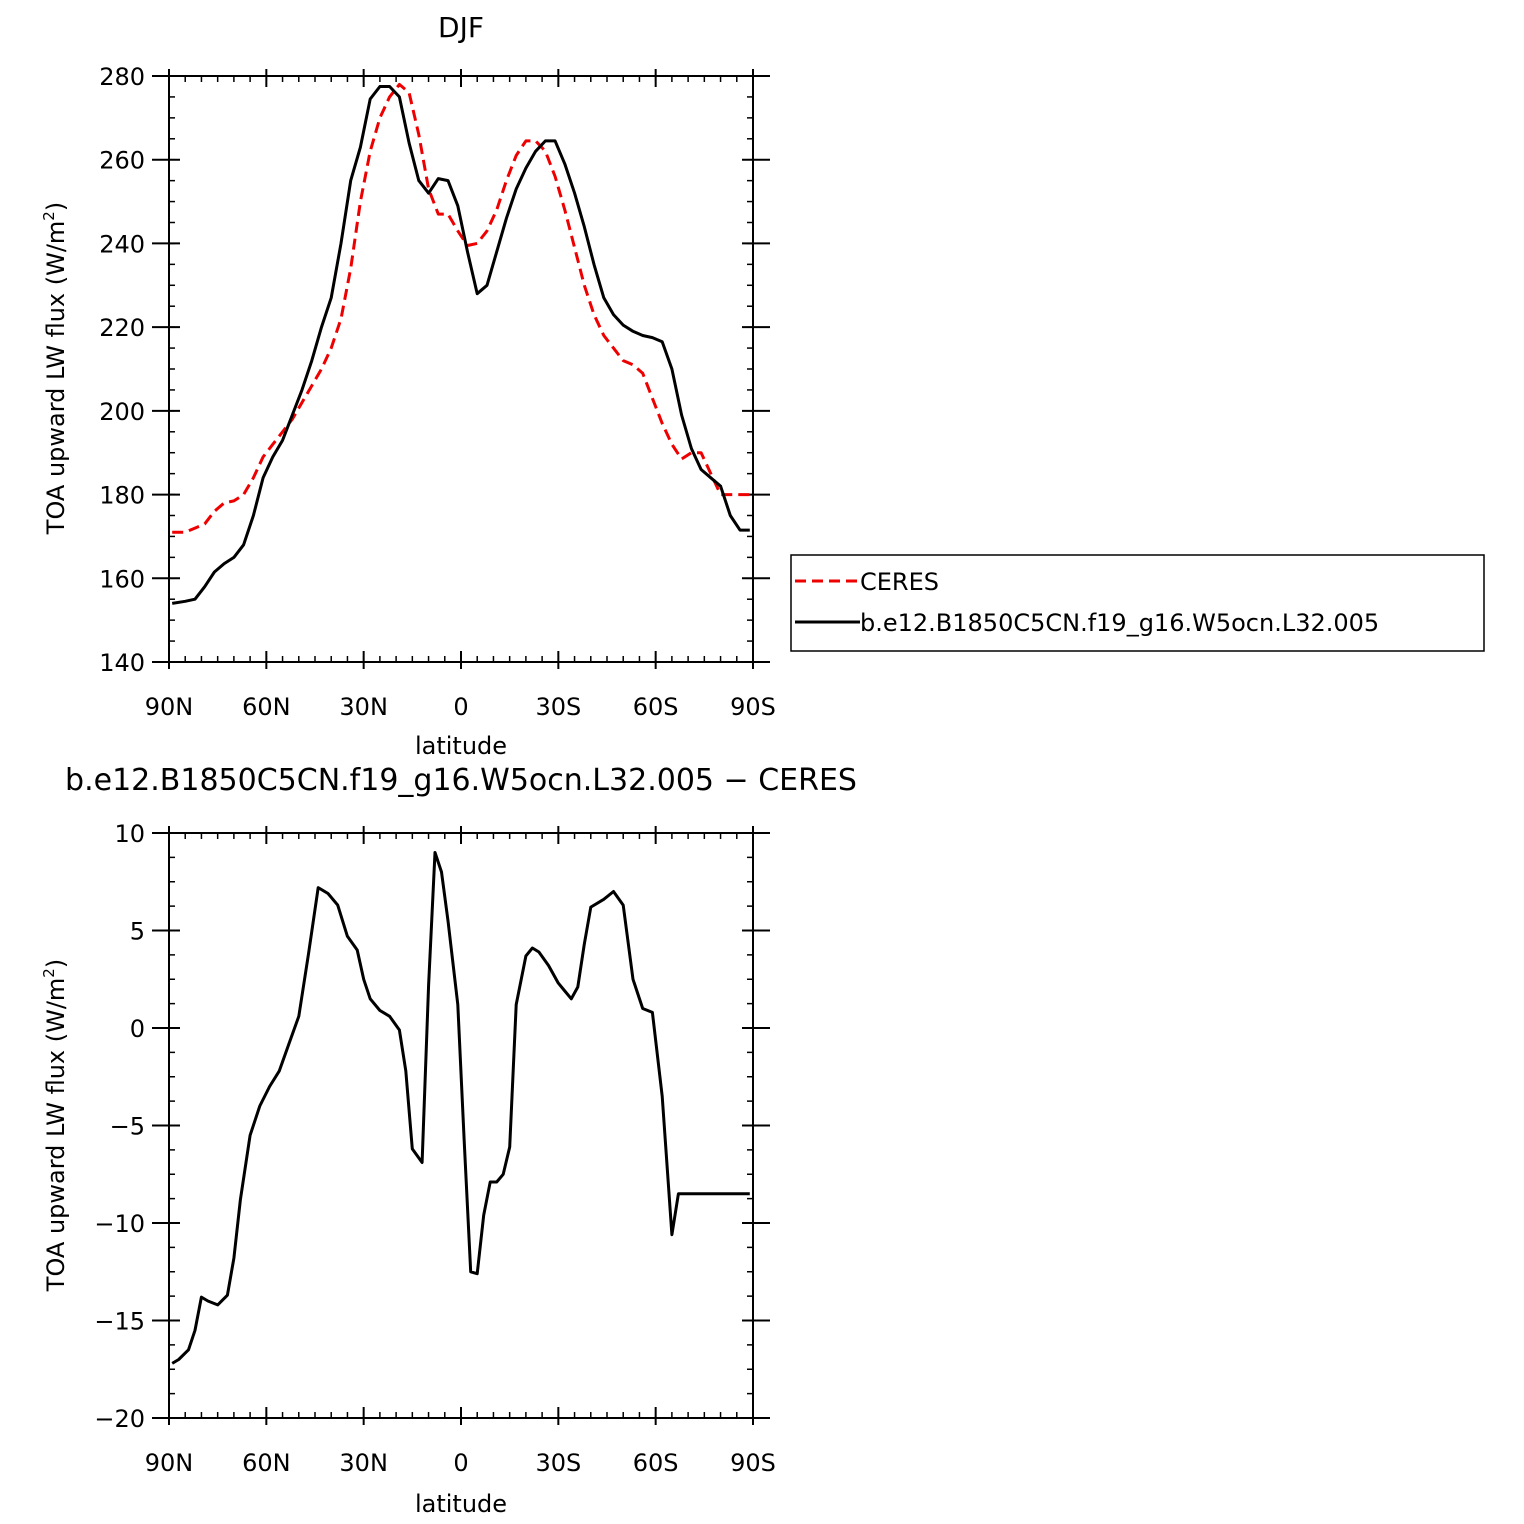 Image resolution: width=1524 pixels, height=1524 pixels. Describe the element at coordinates (461, 308) in the screenshot. I see `top-series-line-ceres` at that location.